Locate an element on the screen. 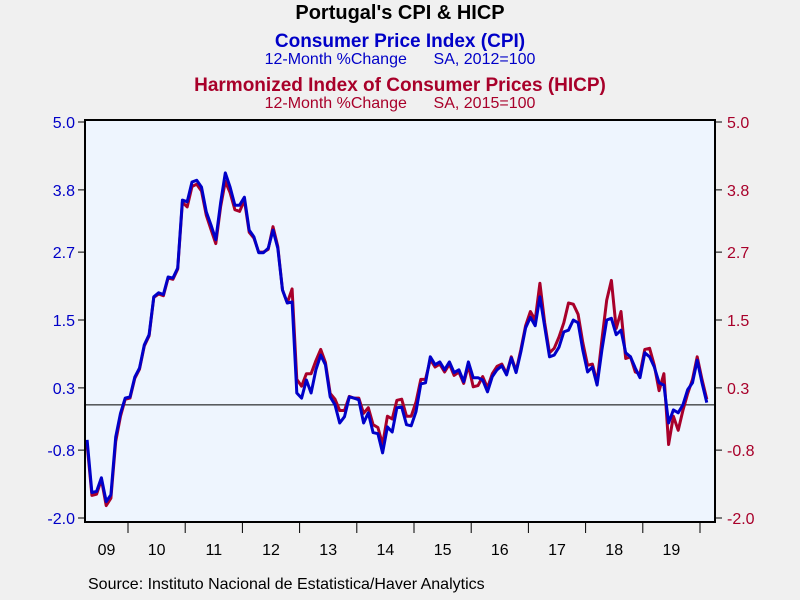 The width and height of the screenshot is (800, 600). y-tick-label-right: -2.0 is located at coordinates (741, 519).